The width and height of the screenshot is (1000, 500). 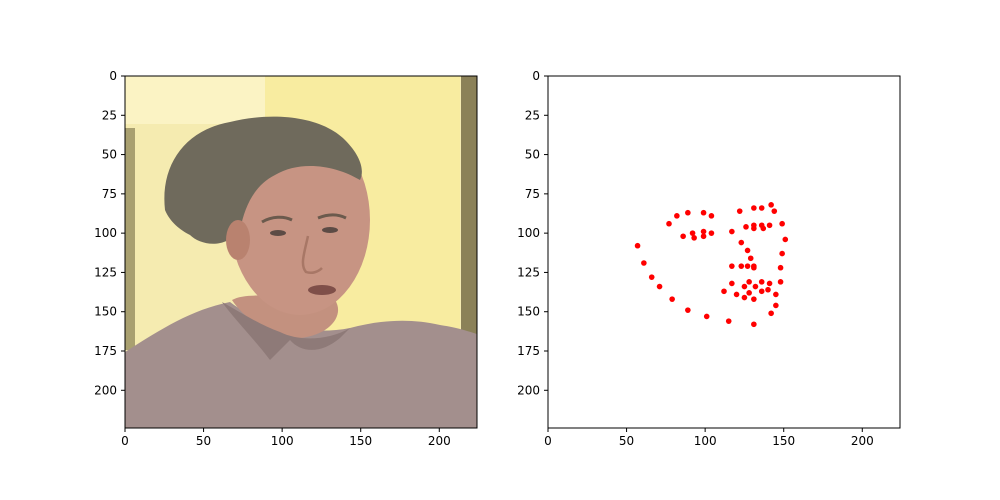 I want to click on photo-shirt, so click(x=301, y=365).